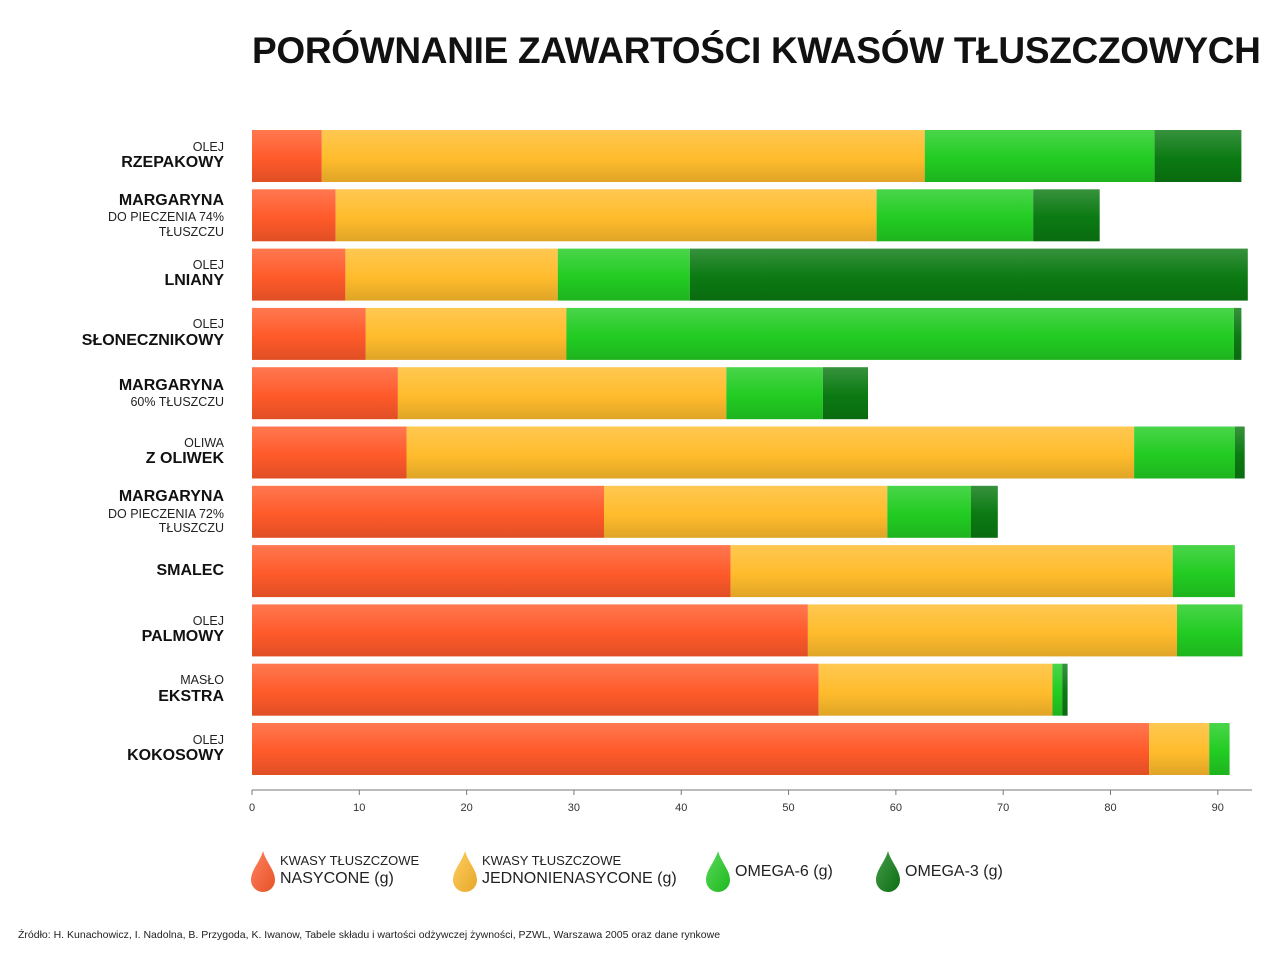 The height and width of the screenshot is (956, 1280). I want to click on category-label: OLEJ KOKOSOWY, so click(175, 749).